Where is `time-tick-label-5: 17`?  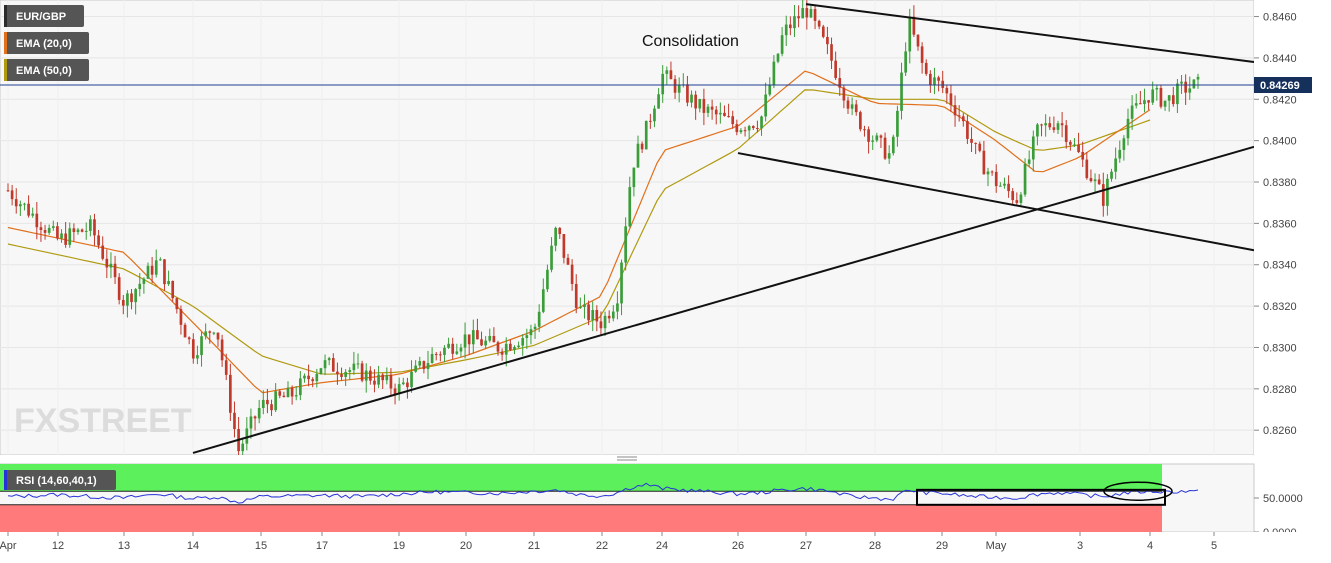 time-tick-label-5: 17 is located at coordinates (322, 546).